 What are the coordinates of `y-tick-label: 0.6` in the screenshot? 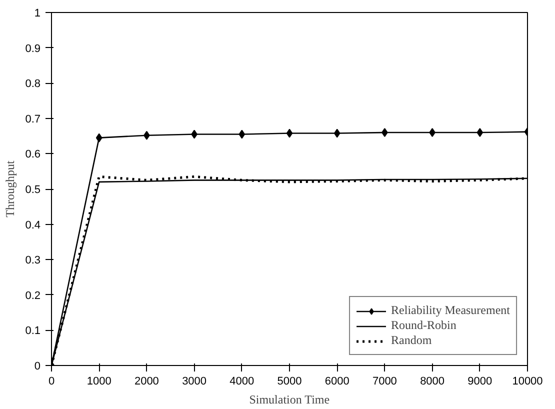 It's located at (33, 154).